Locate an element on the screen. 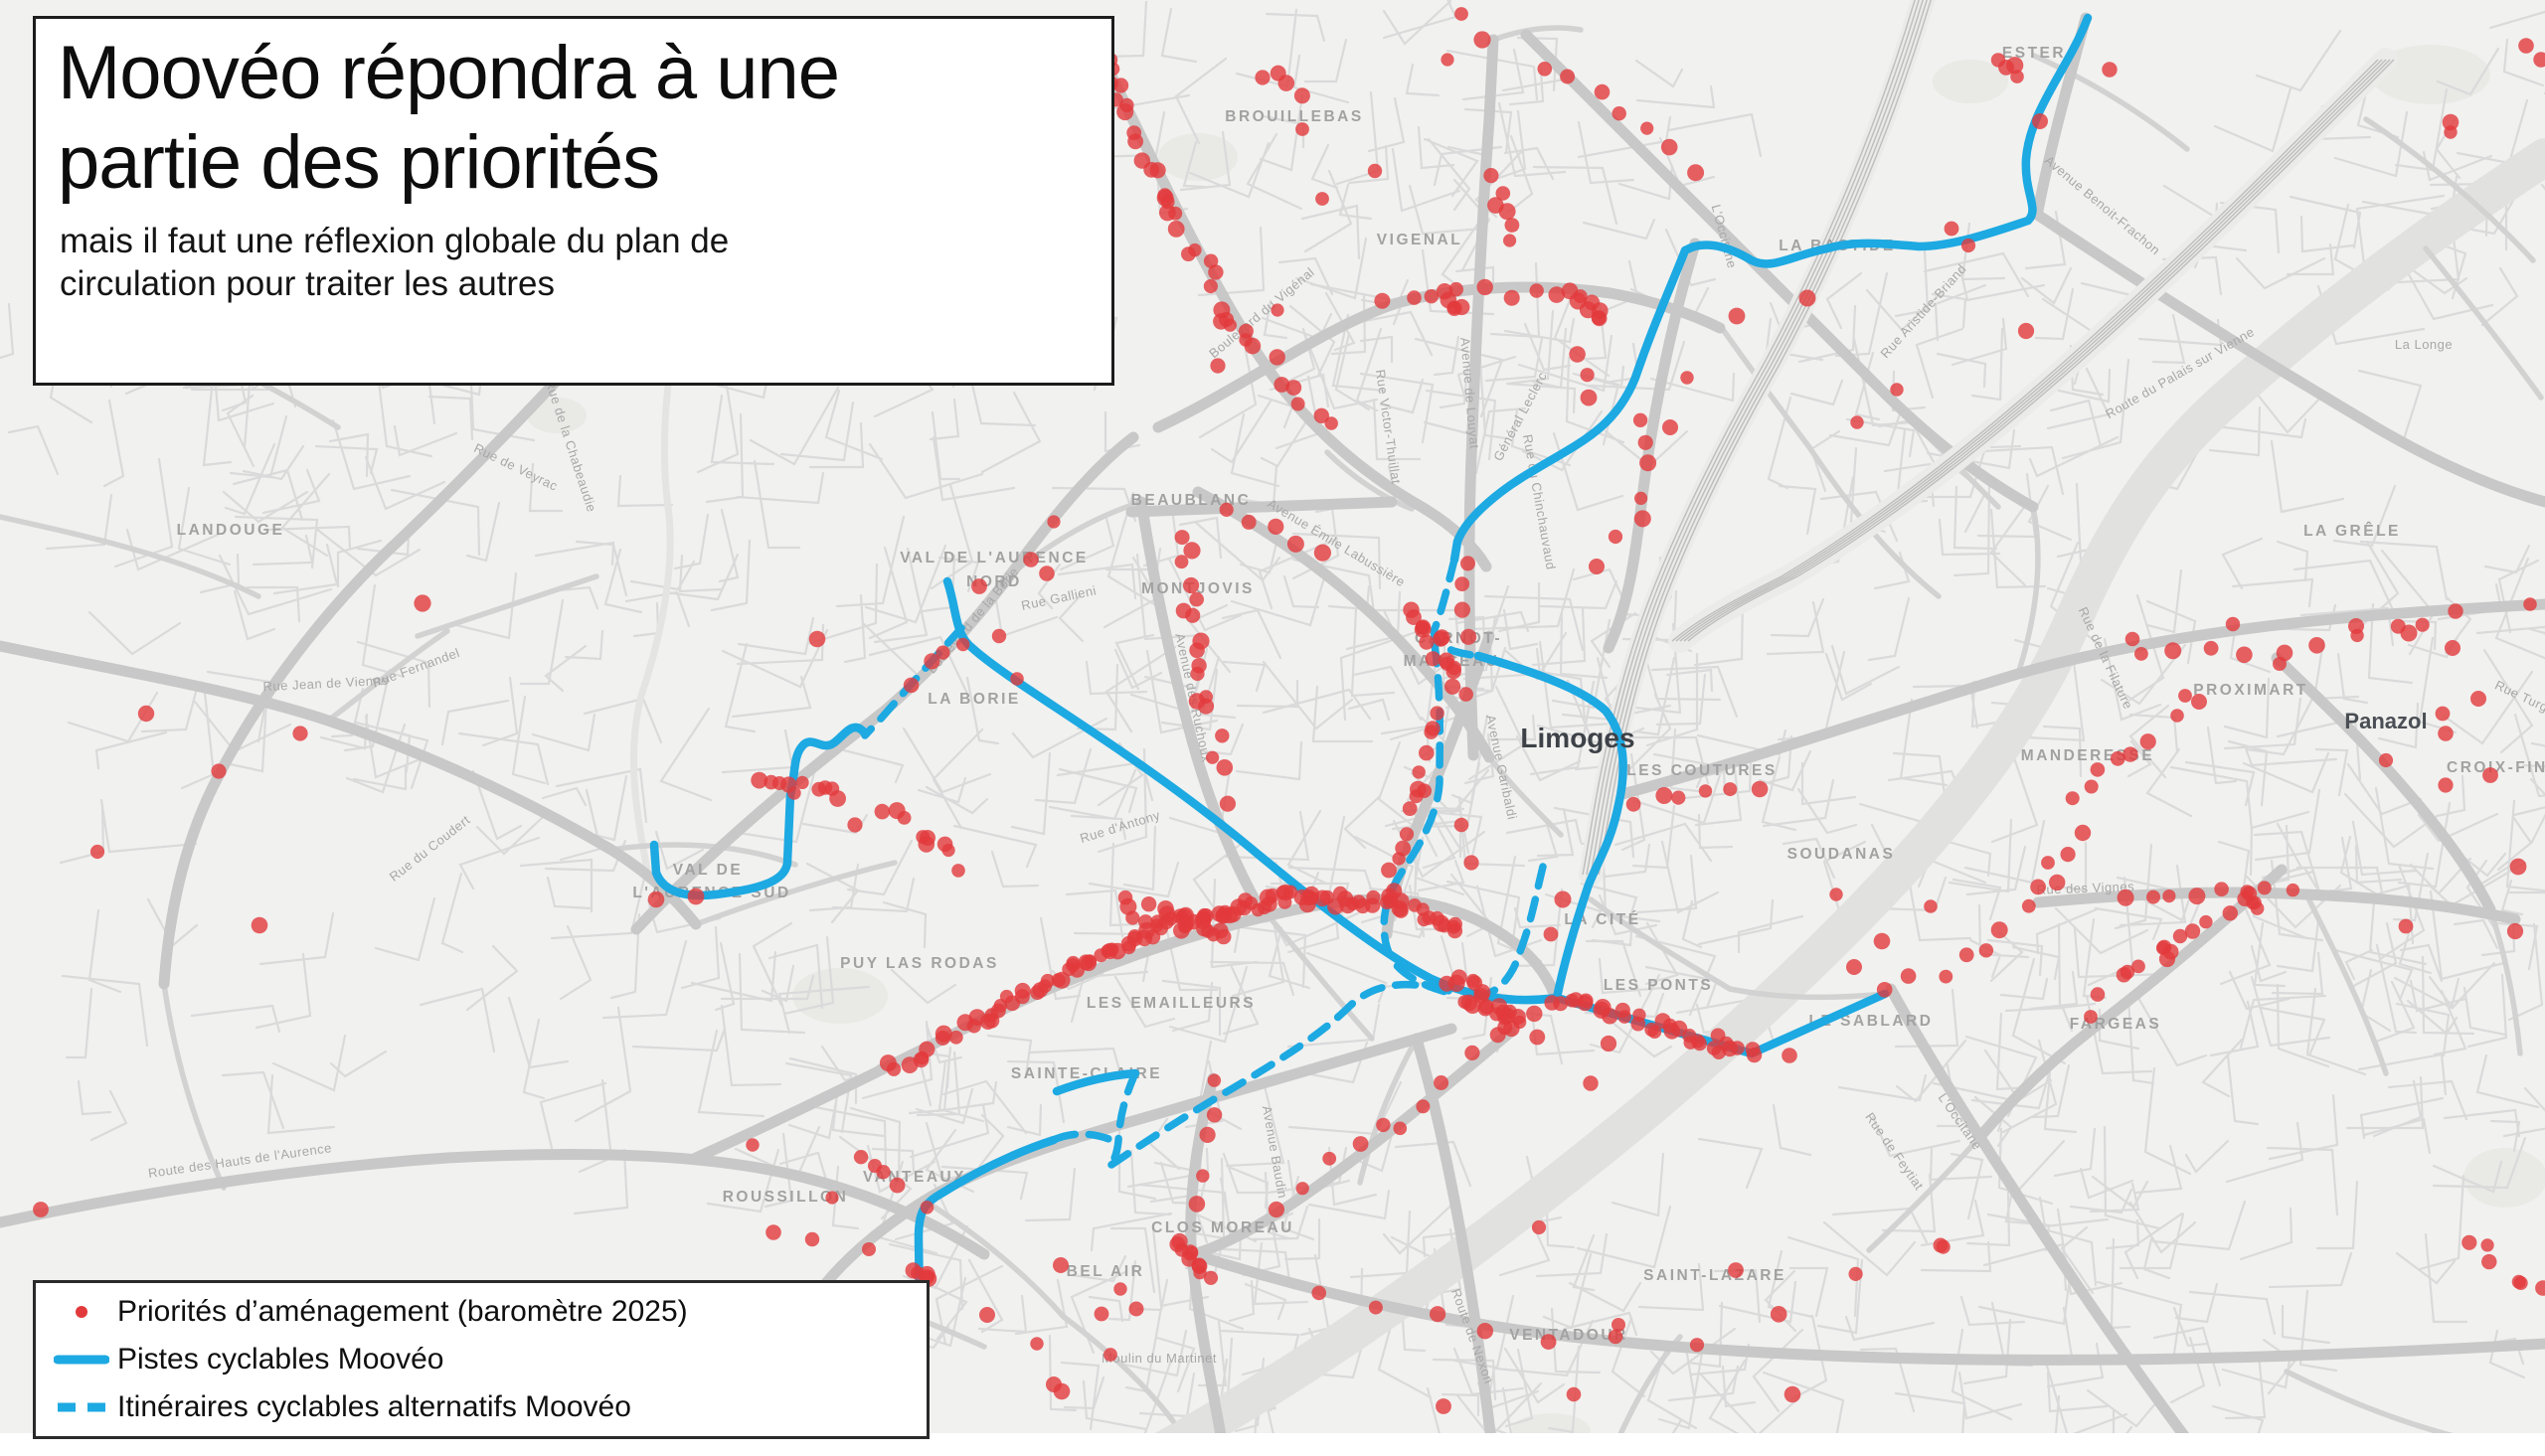 The width and height of the screenshot is (2545, 1456). street-name-label: La Longe is located at coordinates (2424, 344).